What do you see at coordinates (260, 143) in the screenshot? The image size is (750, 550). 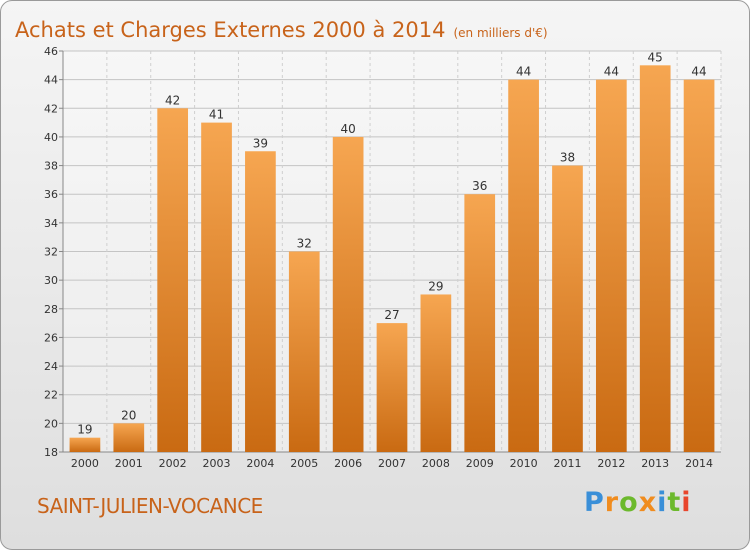 I see `value-label-2004: 39` at bounding box center [260, 143].